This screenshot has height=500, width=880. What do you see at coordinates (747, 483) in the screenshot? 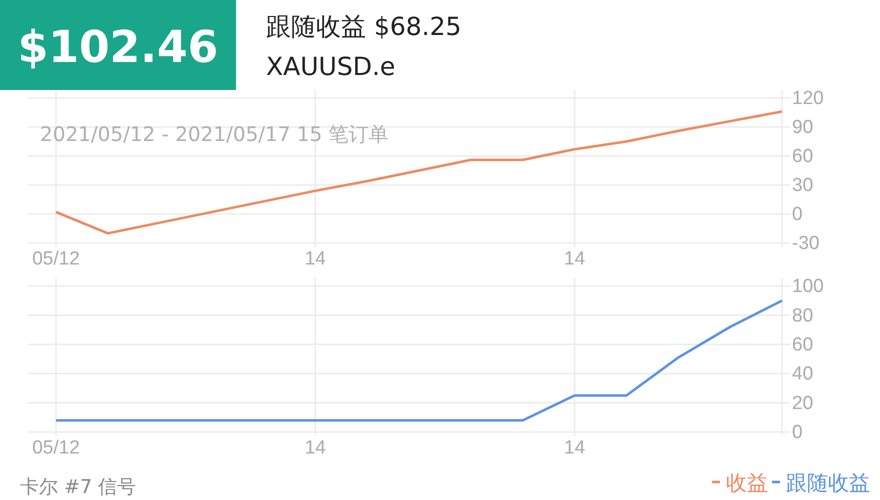
I see `legend-label: 收益` at bounding box center [747, 483].